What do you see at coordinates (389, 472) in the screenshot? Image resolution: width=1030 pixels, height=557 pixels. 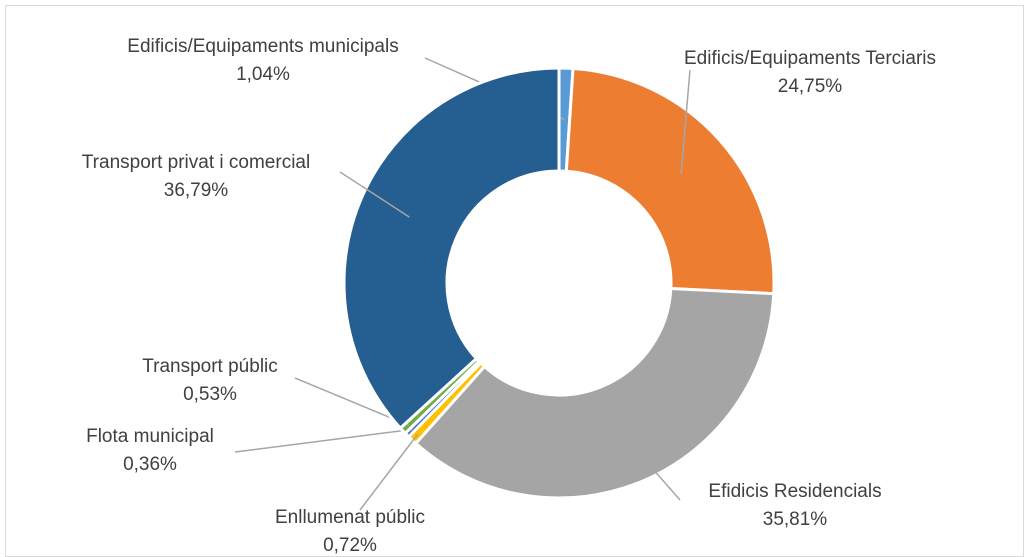 I see `leader-line-enllumenat-public` at bounding box center [389, 472].